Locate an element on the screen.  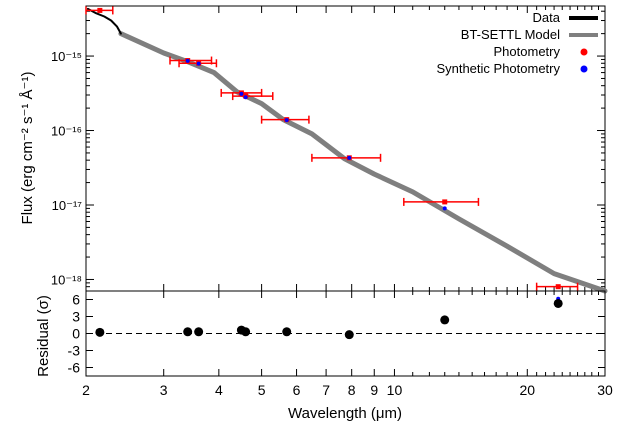
x-tick-label: 20 is located at coordinates (528, 390).